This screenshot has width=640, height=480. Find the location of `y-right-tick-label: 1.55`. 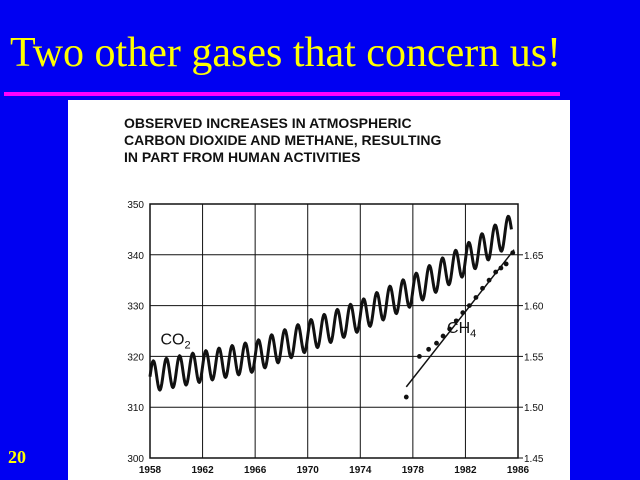

y-right-tick-label: 1.55 is located at coordinates (534, 357).